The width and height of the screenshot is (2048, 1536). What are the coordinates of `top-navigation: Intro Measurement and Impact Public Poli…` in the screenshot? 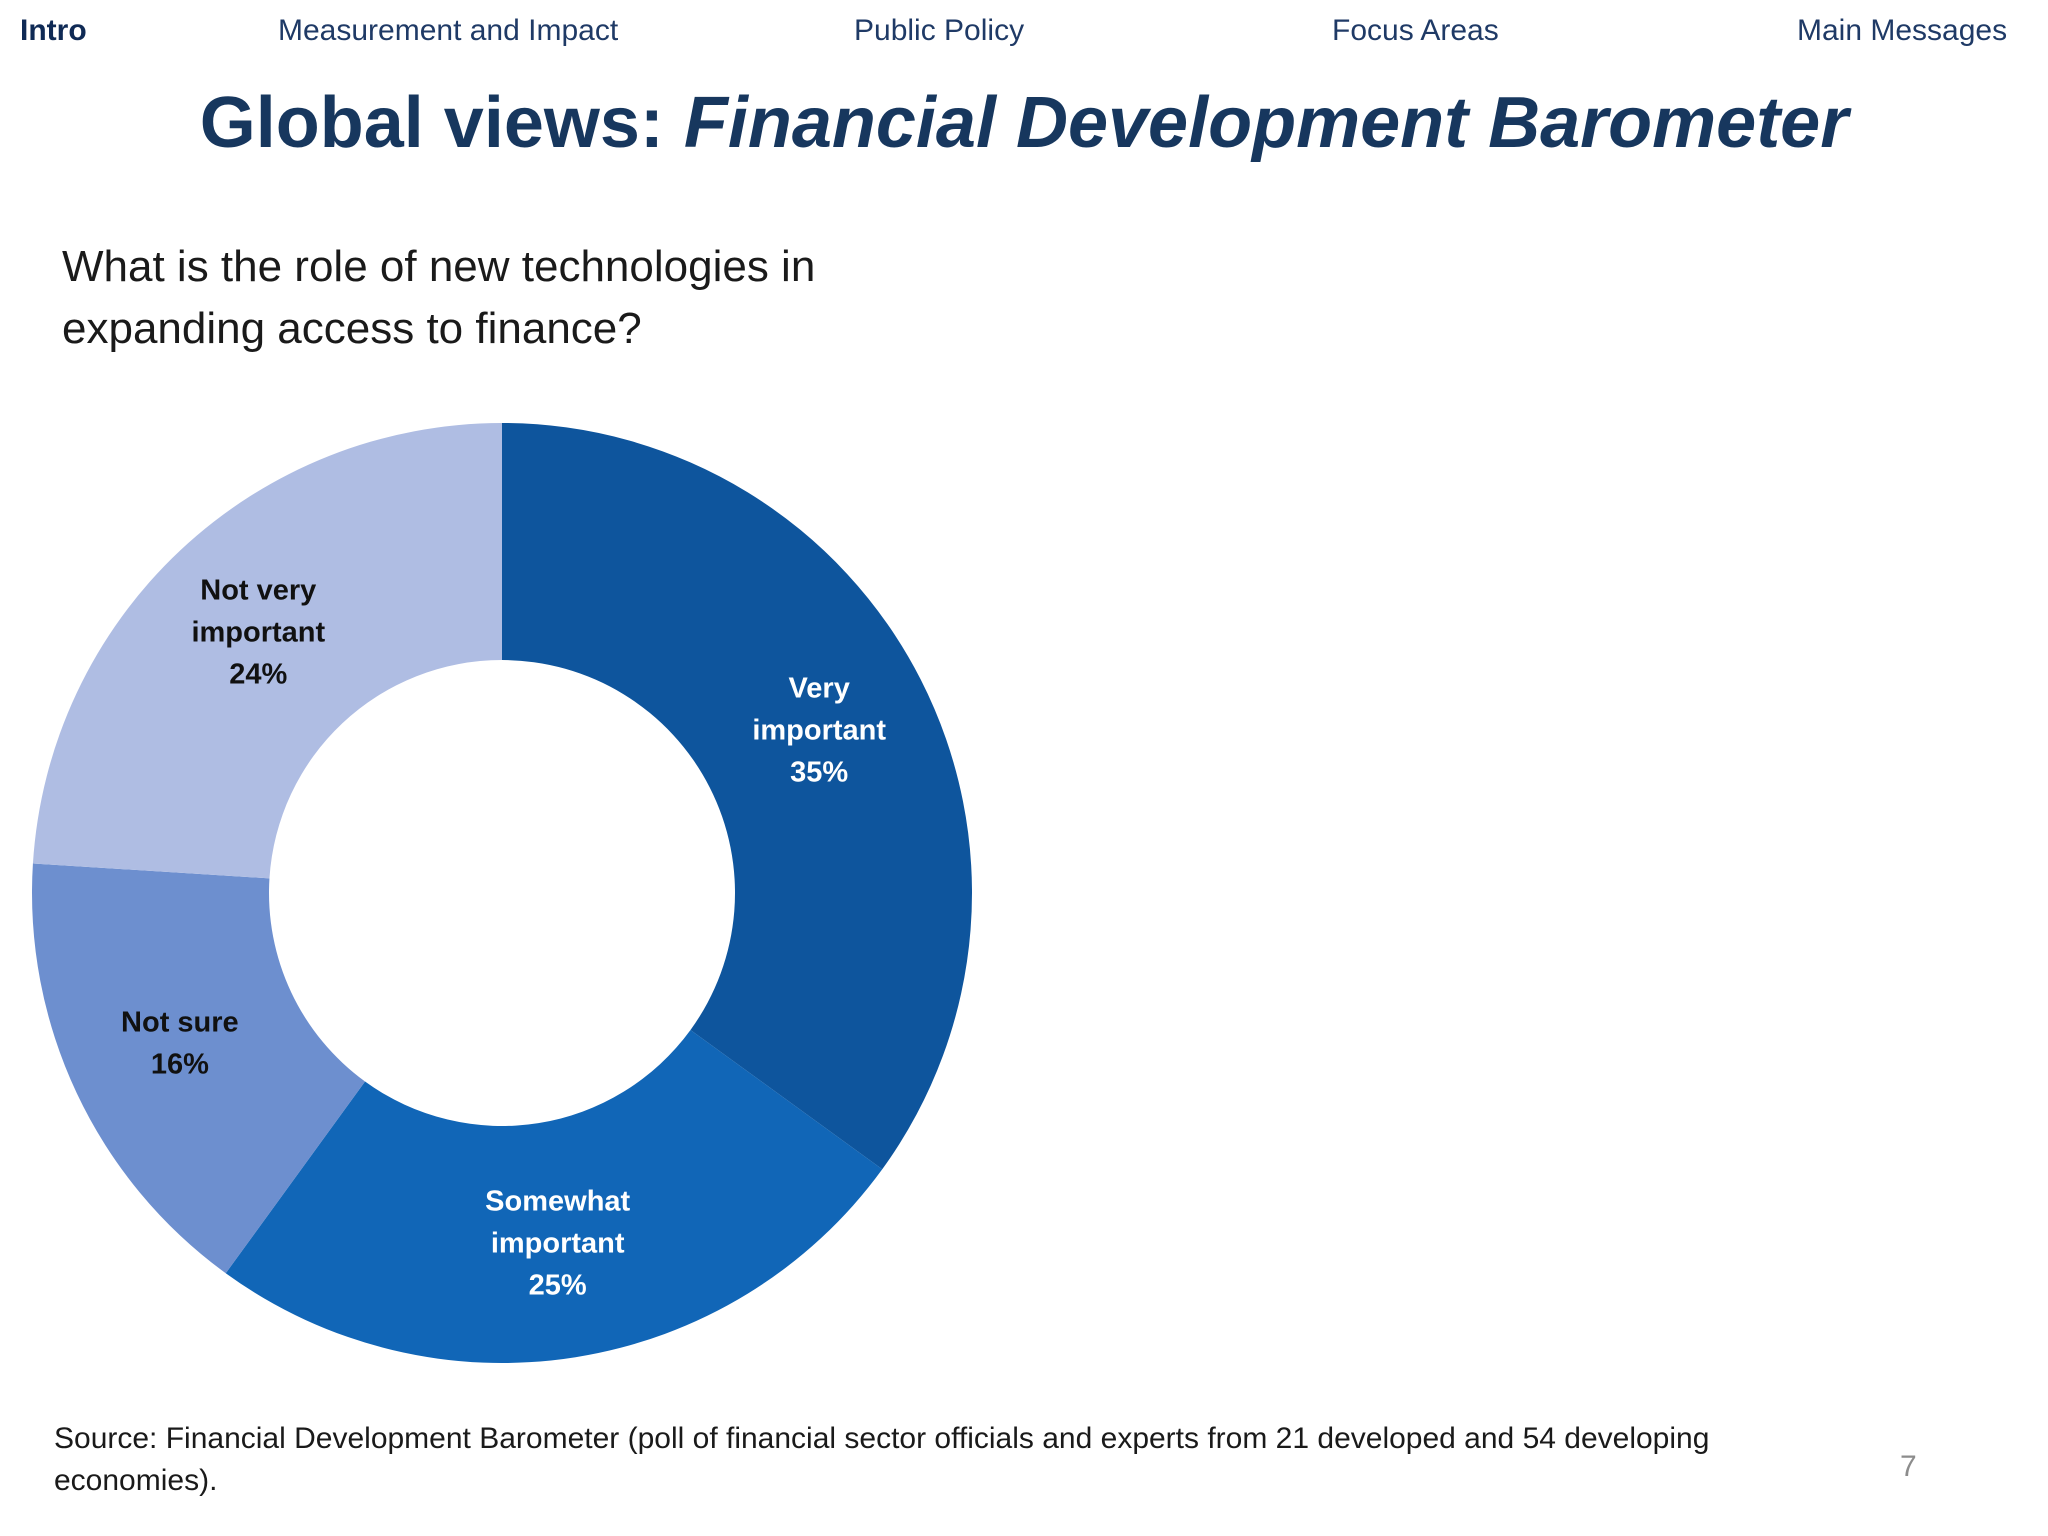 It's located at (1024, 33).